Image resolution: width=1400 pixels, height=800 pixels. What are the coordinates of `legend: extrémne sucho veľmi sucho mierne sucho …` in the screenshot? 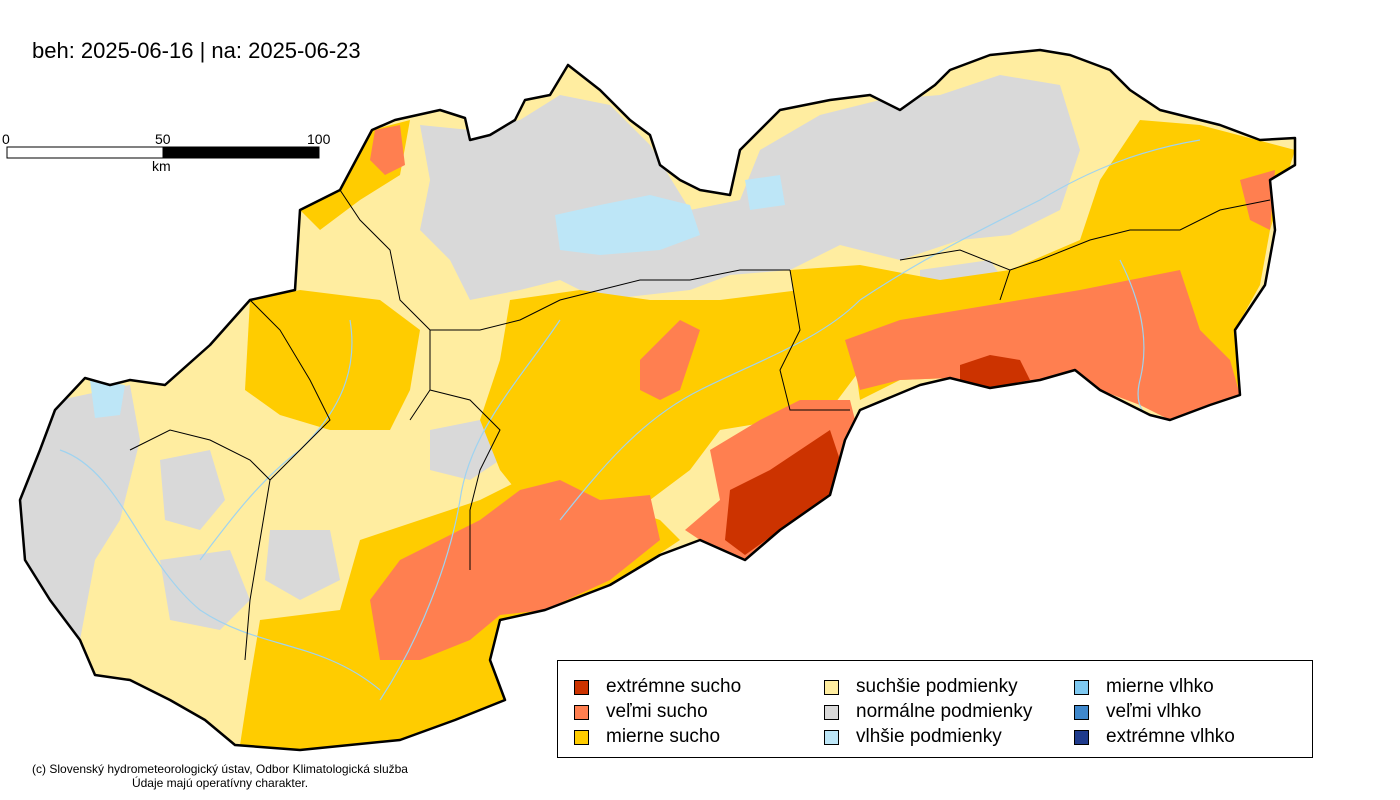 It's located at (935, 709).